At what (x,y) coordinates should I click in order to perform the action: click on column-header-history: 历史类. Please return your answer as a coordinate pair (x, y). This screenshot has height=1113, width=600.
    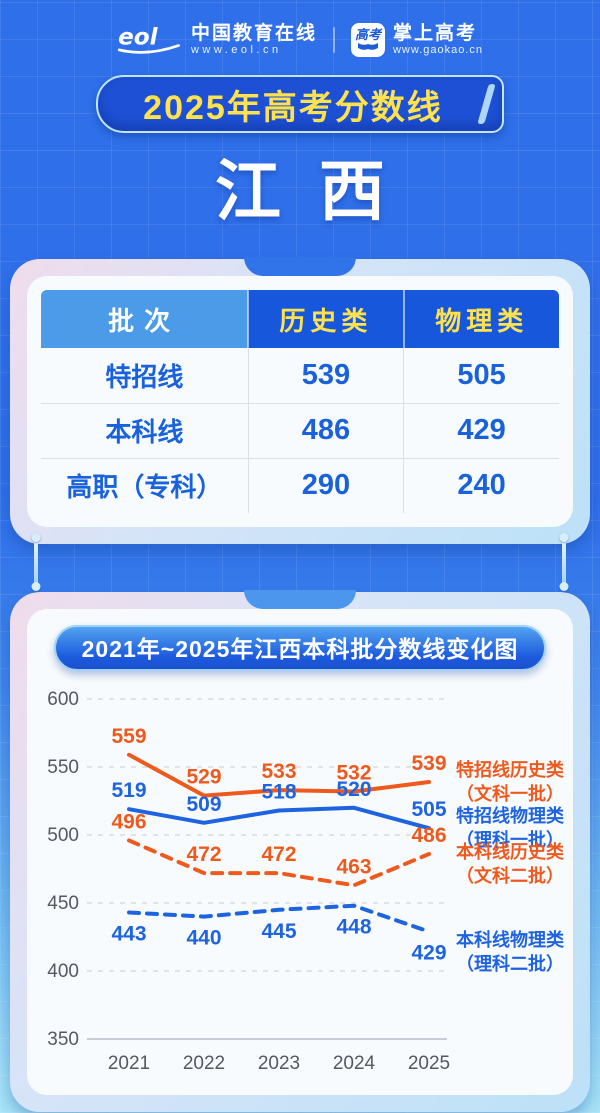
    Looking at the image, I should click on (325, 319).